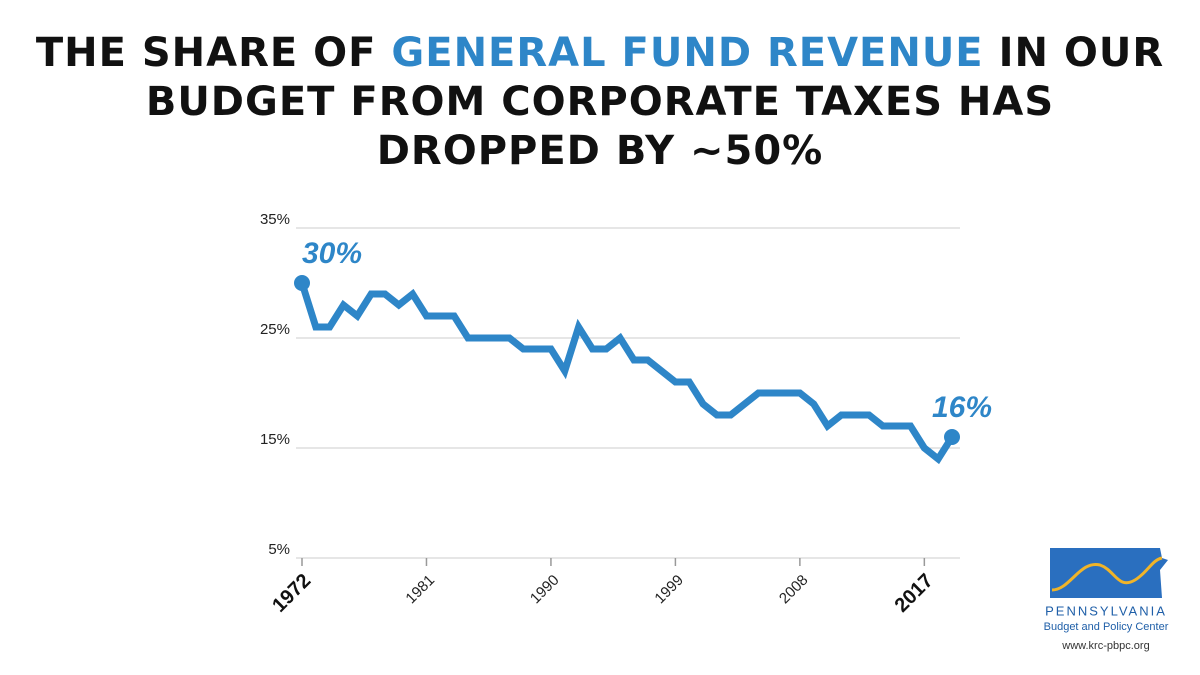 This screenshot has height=675, width=1200. Describe the element at coordinates (626, 373) in the screenshot. I see `line` at that location.